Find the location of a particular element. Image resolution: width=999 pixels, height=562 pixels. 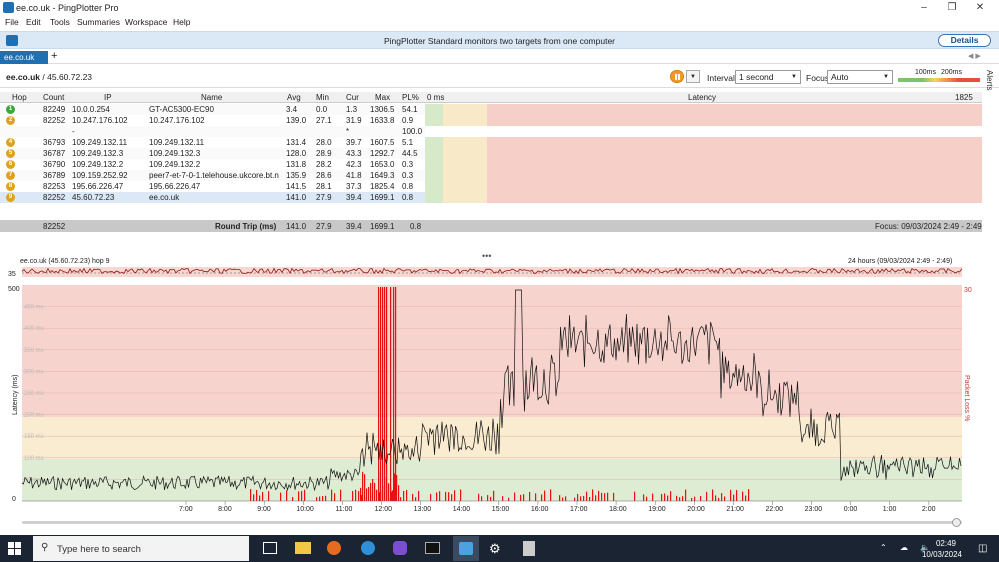

terminal-icon is located at coordinates (432, 548).